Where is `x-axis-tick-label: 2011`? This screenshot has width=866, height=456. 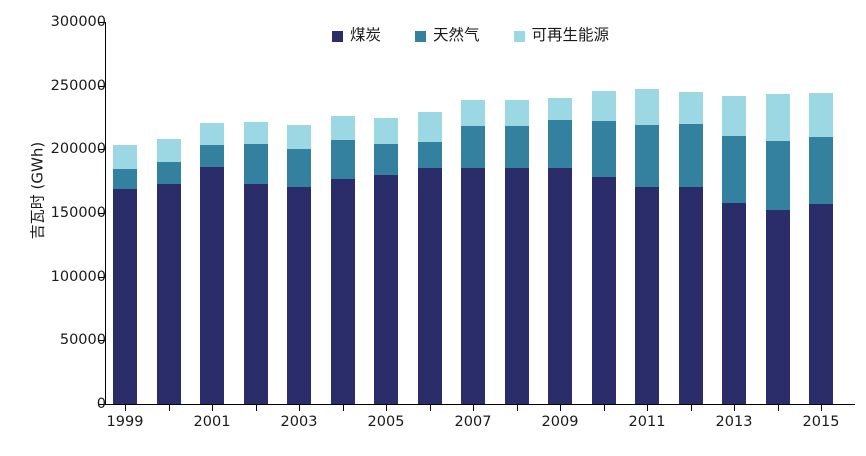
x-axis-tick-label: 2011 is located at coordinates (647, 422).